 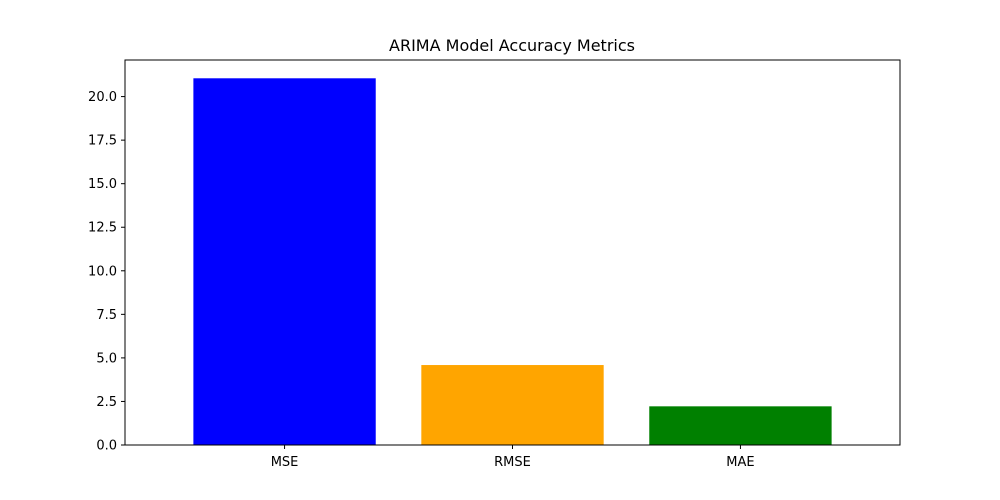 I want to click on y-tick-label: 20.0, so click(x=102, y=97).